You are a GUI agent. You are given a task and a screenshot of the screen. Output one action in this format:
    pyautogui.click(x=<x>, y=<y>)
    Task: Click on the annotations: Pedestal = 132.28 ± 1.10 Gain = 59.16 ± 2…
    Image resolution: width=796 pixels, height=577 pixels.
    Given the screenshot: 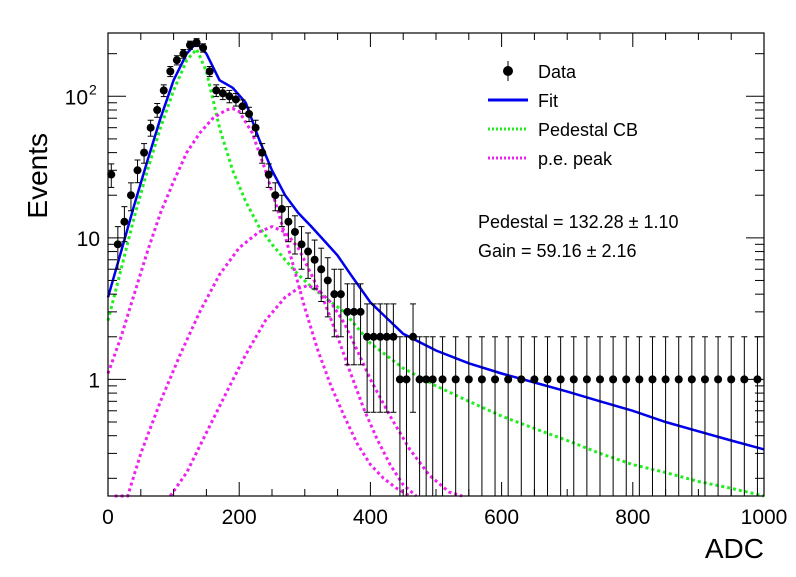 What is the action you would take?
    pyautogui.click(x=578, y=236)
    